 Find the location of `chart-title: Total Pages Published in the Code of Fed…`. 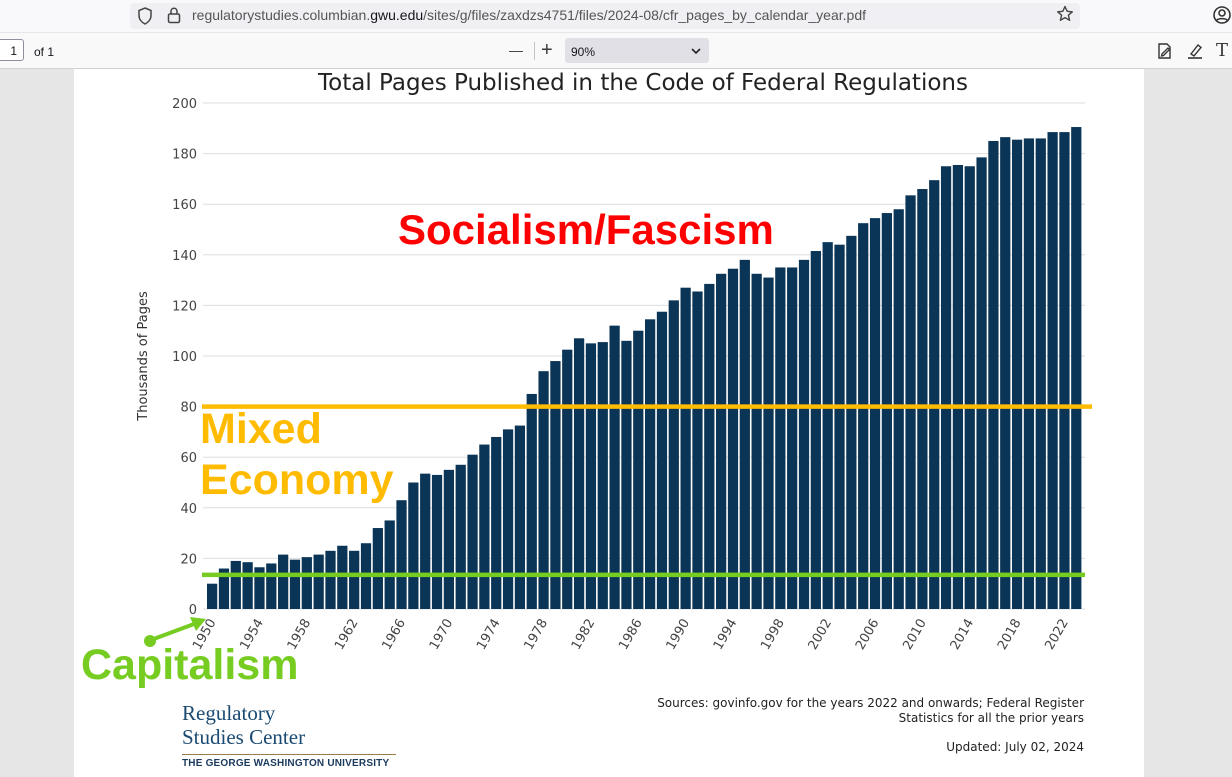

chart-title: Total Pages Published in the Code of Fed… is located at coordinates (642, 83).